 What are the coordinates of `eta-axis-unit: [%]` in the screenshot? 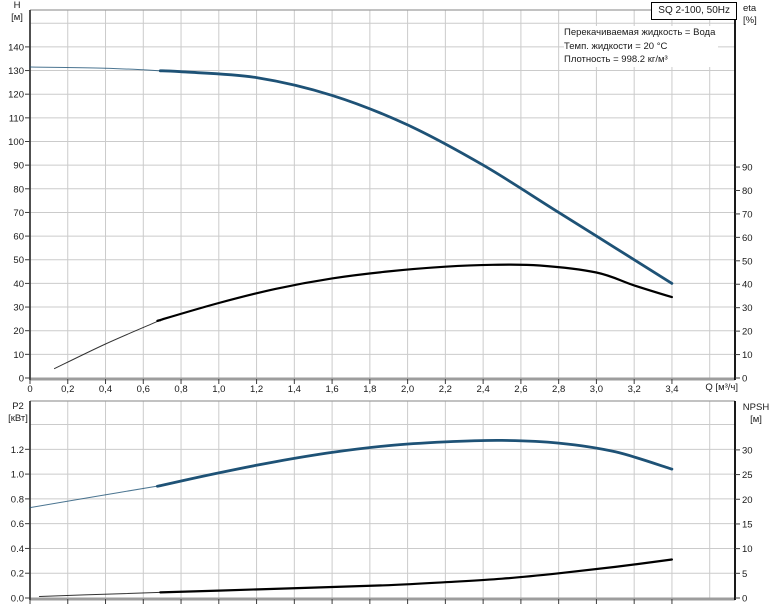 It's located at (750, 20).